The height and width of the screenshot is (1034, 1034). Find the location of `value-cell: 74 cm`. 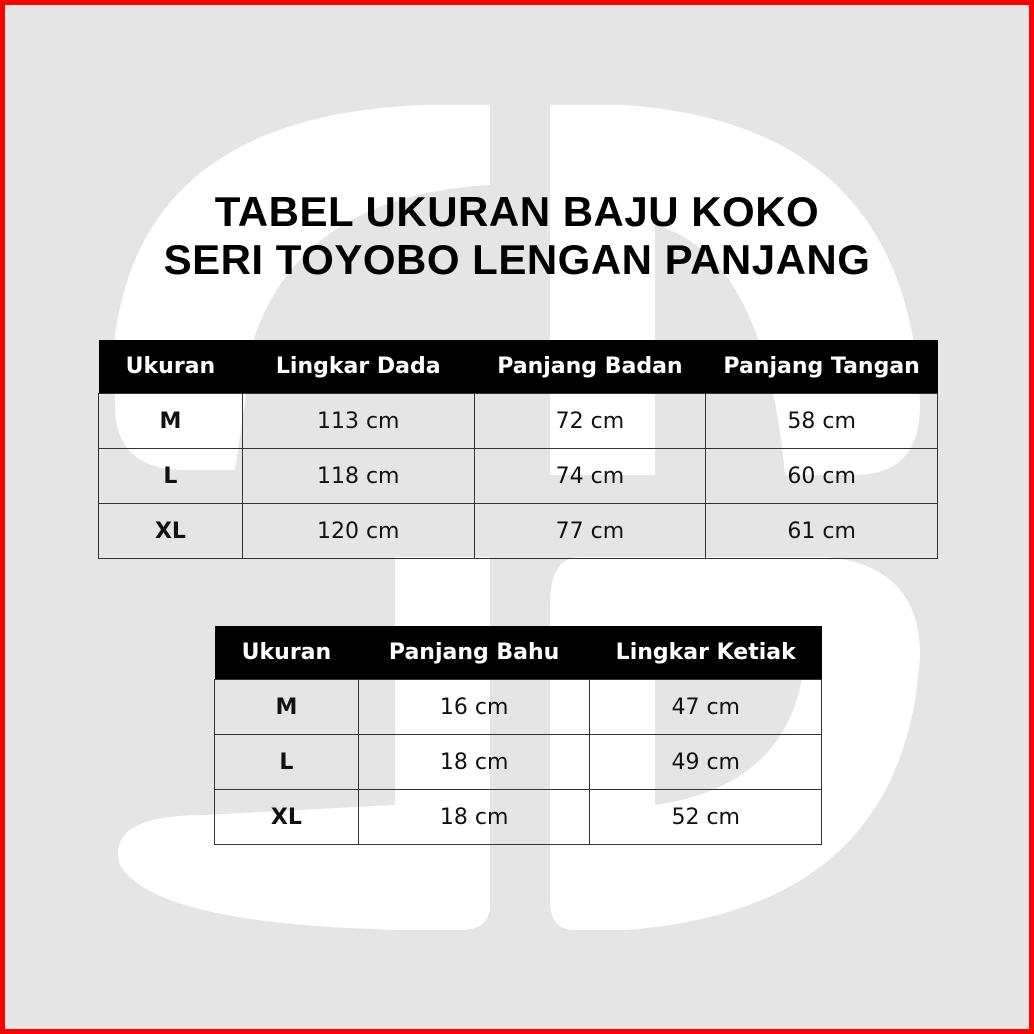

value-cell: 74 cm is located at coordinates (590, 476).